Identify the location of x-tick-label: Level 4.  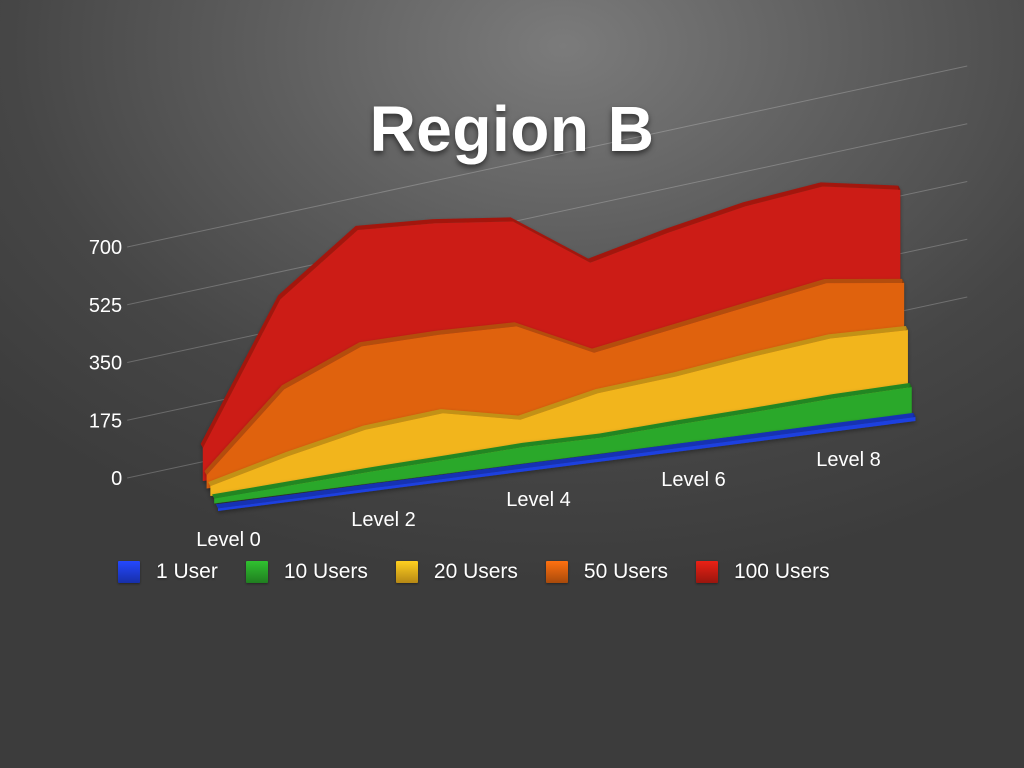
(538, 500).